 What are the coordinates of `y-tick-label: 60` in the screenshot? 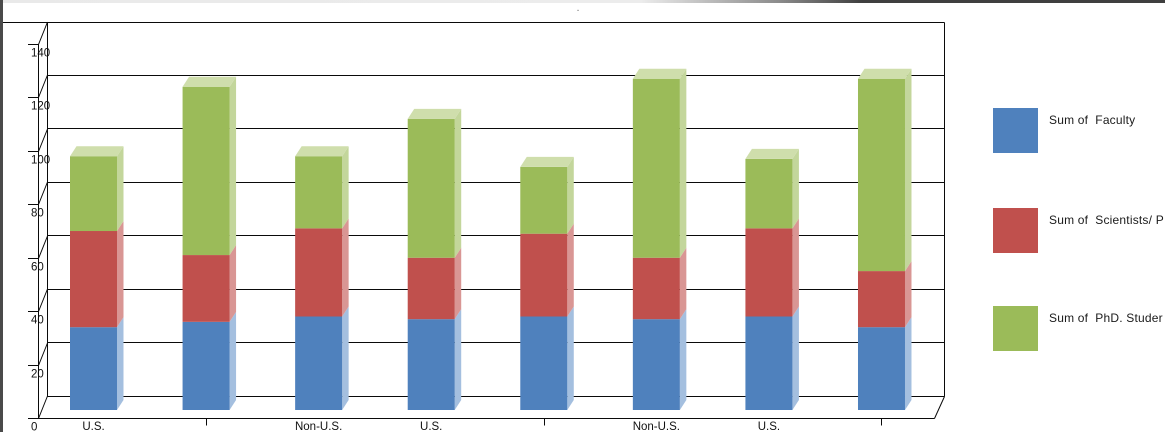 It's located at (37, 268).